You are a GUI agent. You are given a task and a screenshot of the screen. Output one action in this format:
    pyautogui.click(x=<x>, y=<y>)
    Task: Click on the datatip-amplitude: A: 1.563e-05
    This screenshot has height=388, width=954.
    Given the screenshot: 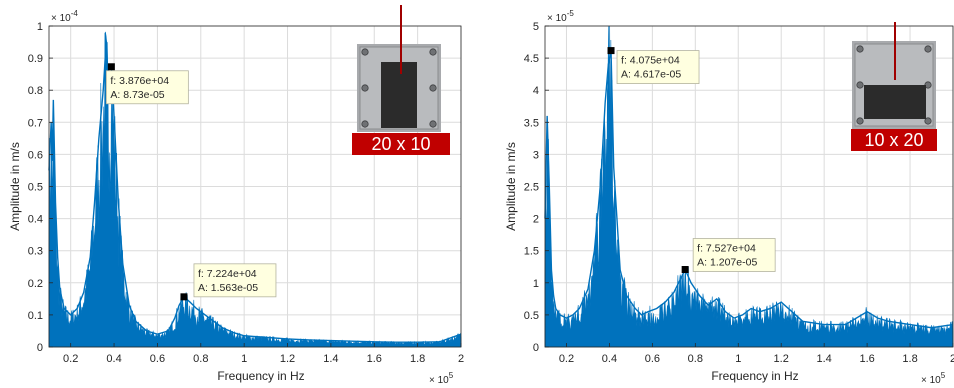 What is the action you would take?
    pyautogui.click(x=228, y=288)
    